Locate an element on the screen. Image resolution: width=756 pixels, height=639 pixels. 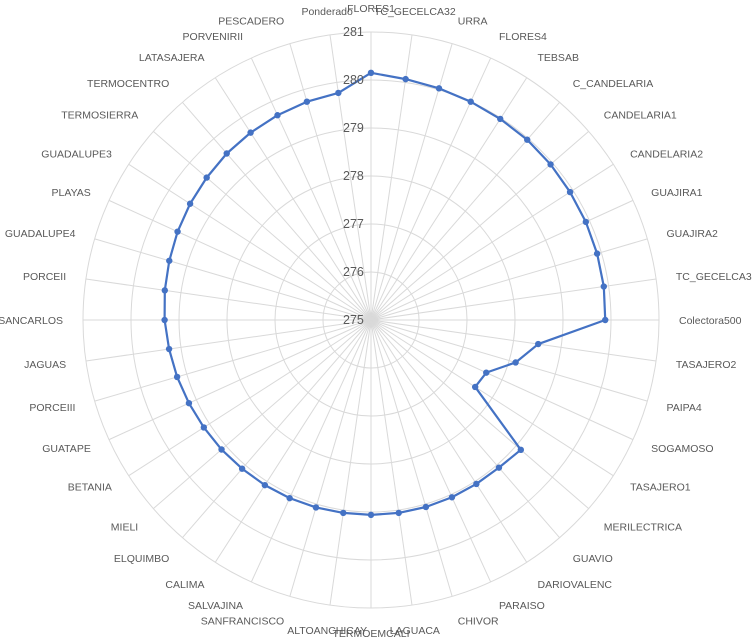
data-point-guavio is located at coordinates (499, 467).